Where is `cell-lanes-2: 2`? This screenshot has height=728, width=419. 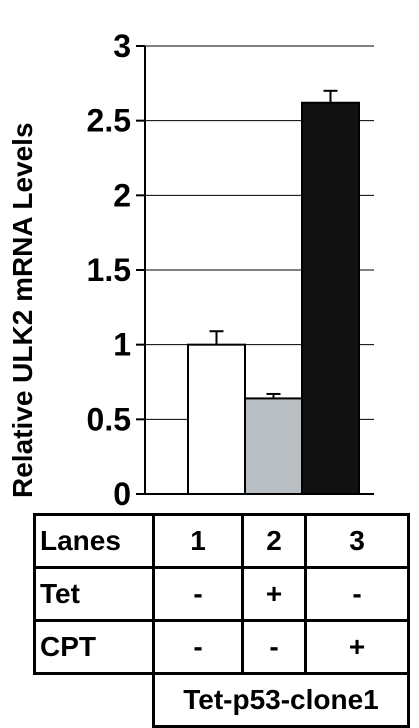 cell-lanes-2: 2 is located at coordinates (274, 541).